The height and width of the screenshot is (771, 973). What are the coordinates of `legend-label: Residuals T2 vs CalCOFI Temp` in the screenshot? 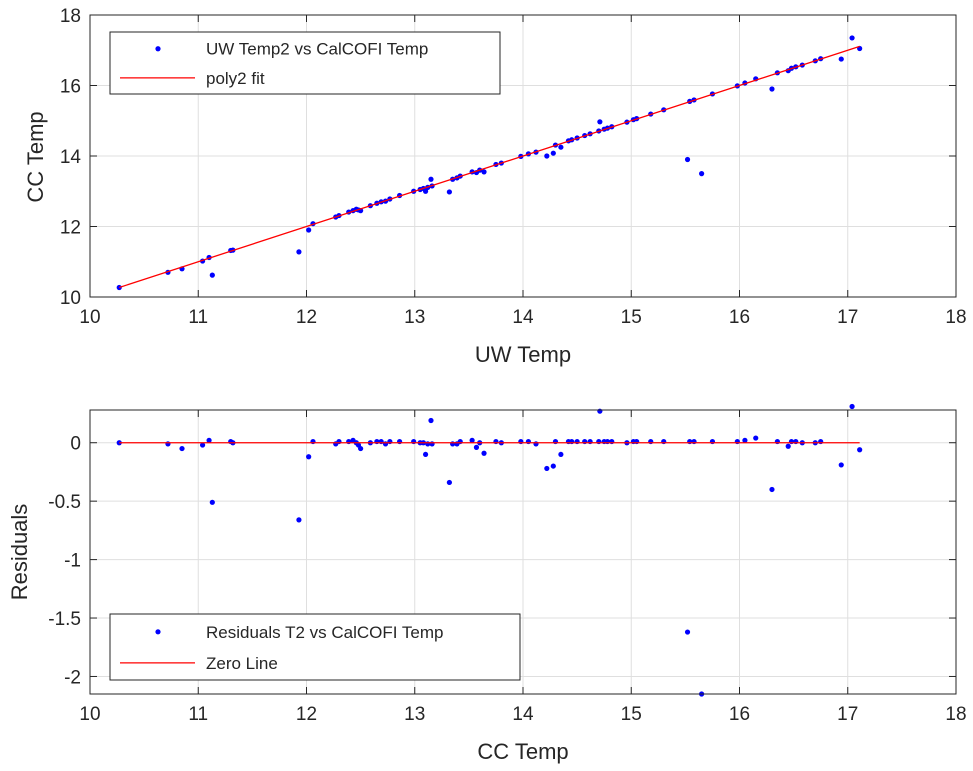 It's located at (324, 632).